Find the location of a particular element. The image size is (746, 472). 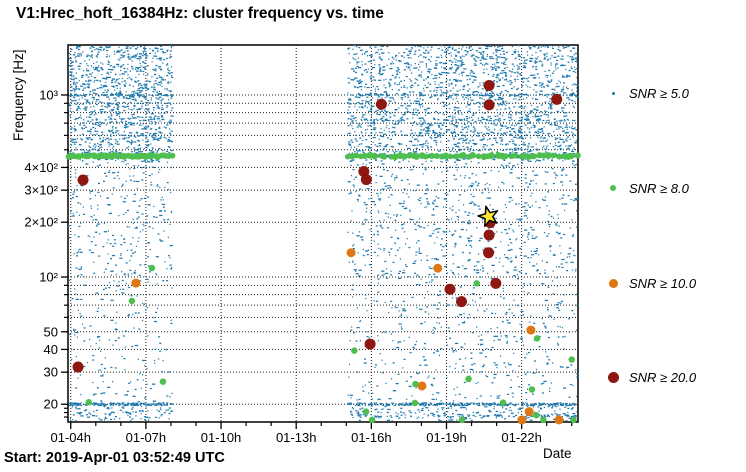

band-line-462hz is located at coordinates (323, 156).